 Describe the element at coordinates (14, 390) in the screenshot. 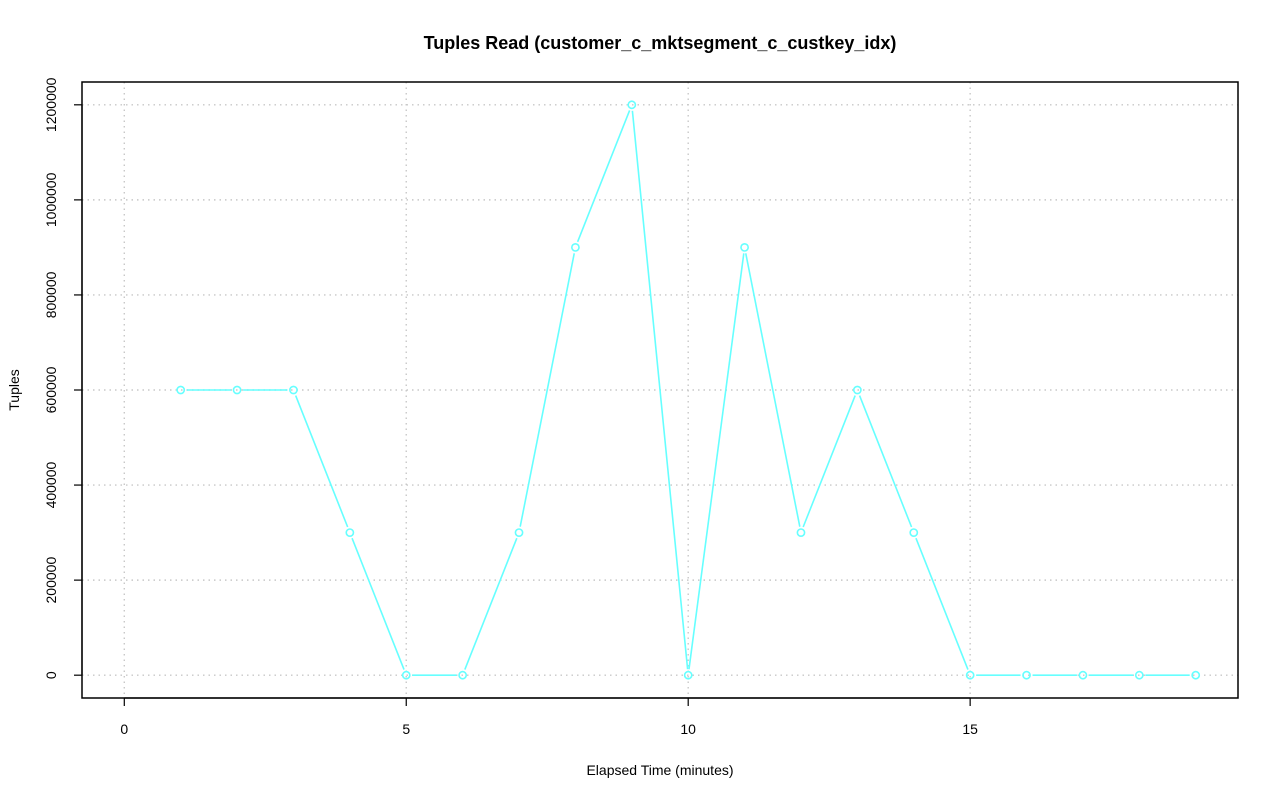

I see `y-axis-label: Tuples` at that location.